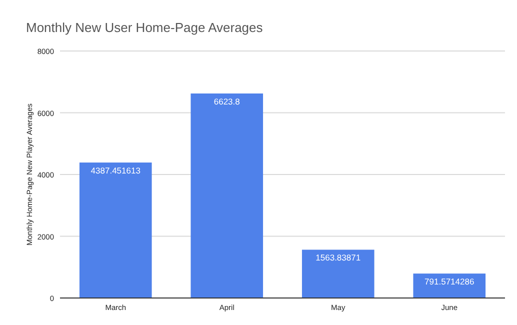 The height and width of the screenshot is (325, 517). Describe the element at coordinates (115, 171) in the screenshot. I see `data-label: 4387.451613` at that location.